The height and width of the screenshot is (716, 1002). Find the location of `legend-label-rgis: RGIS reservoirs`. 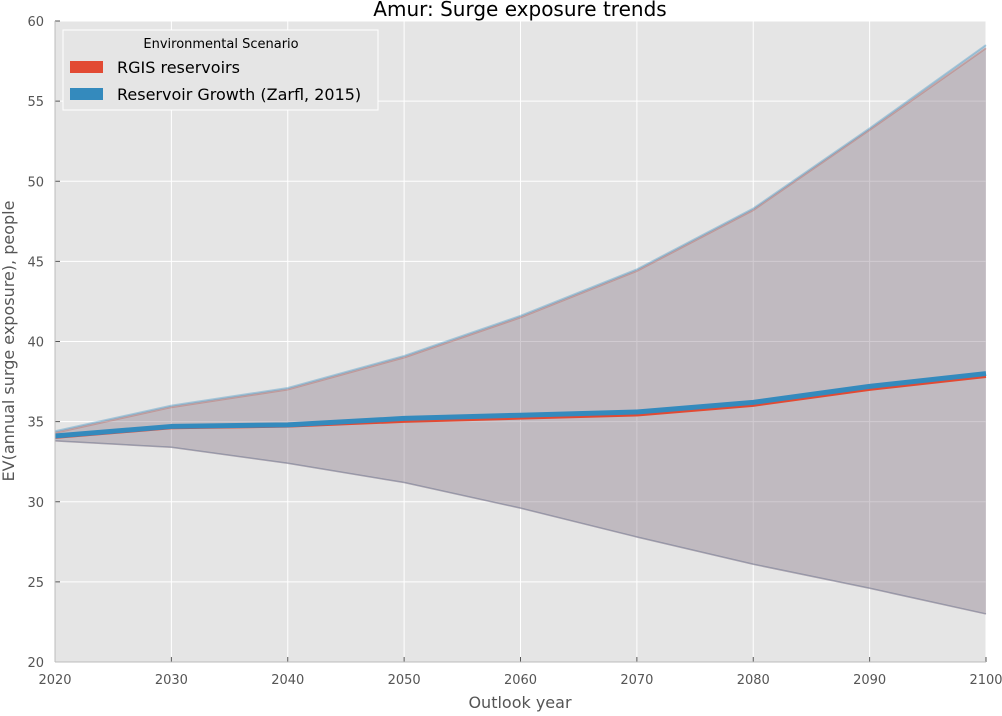

legend-label-rgis: RGIS reservoirs is located at coordinates (178, 67).